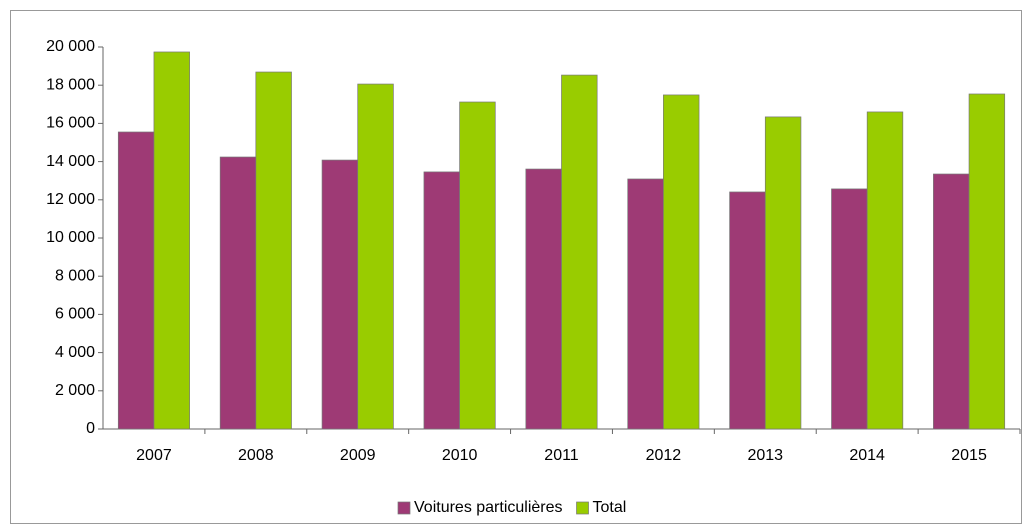 This screenshot has height=524, width=1022. I want to click on y-tick-label: 14 000, so click(70, 161).